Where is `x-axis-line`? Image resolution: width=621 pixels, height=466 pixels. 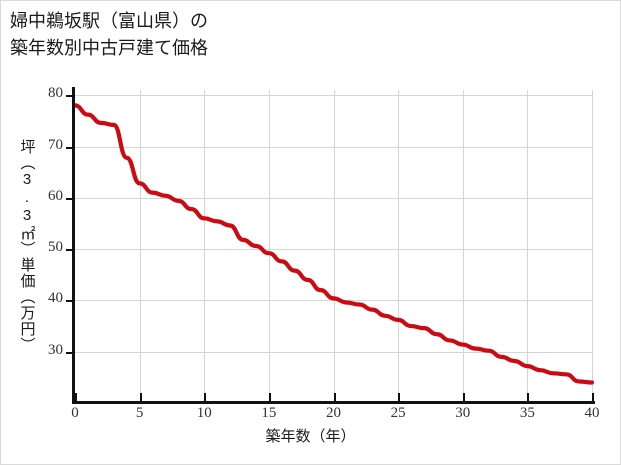
x-axis-line is located at coordinates (333, 402).